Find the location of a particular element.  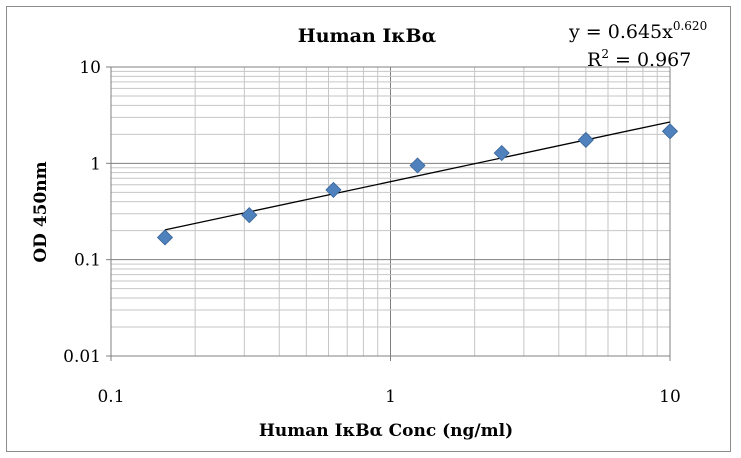

x-axis-title: Human IκBα Conc (ng/ml) is located at coordinates (386, 431).